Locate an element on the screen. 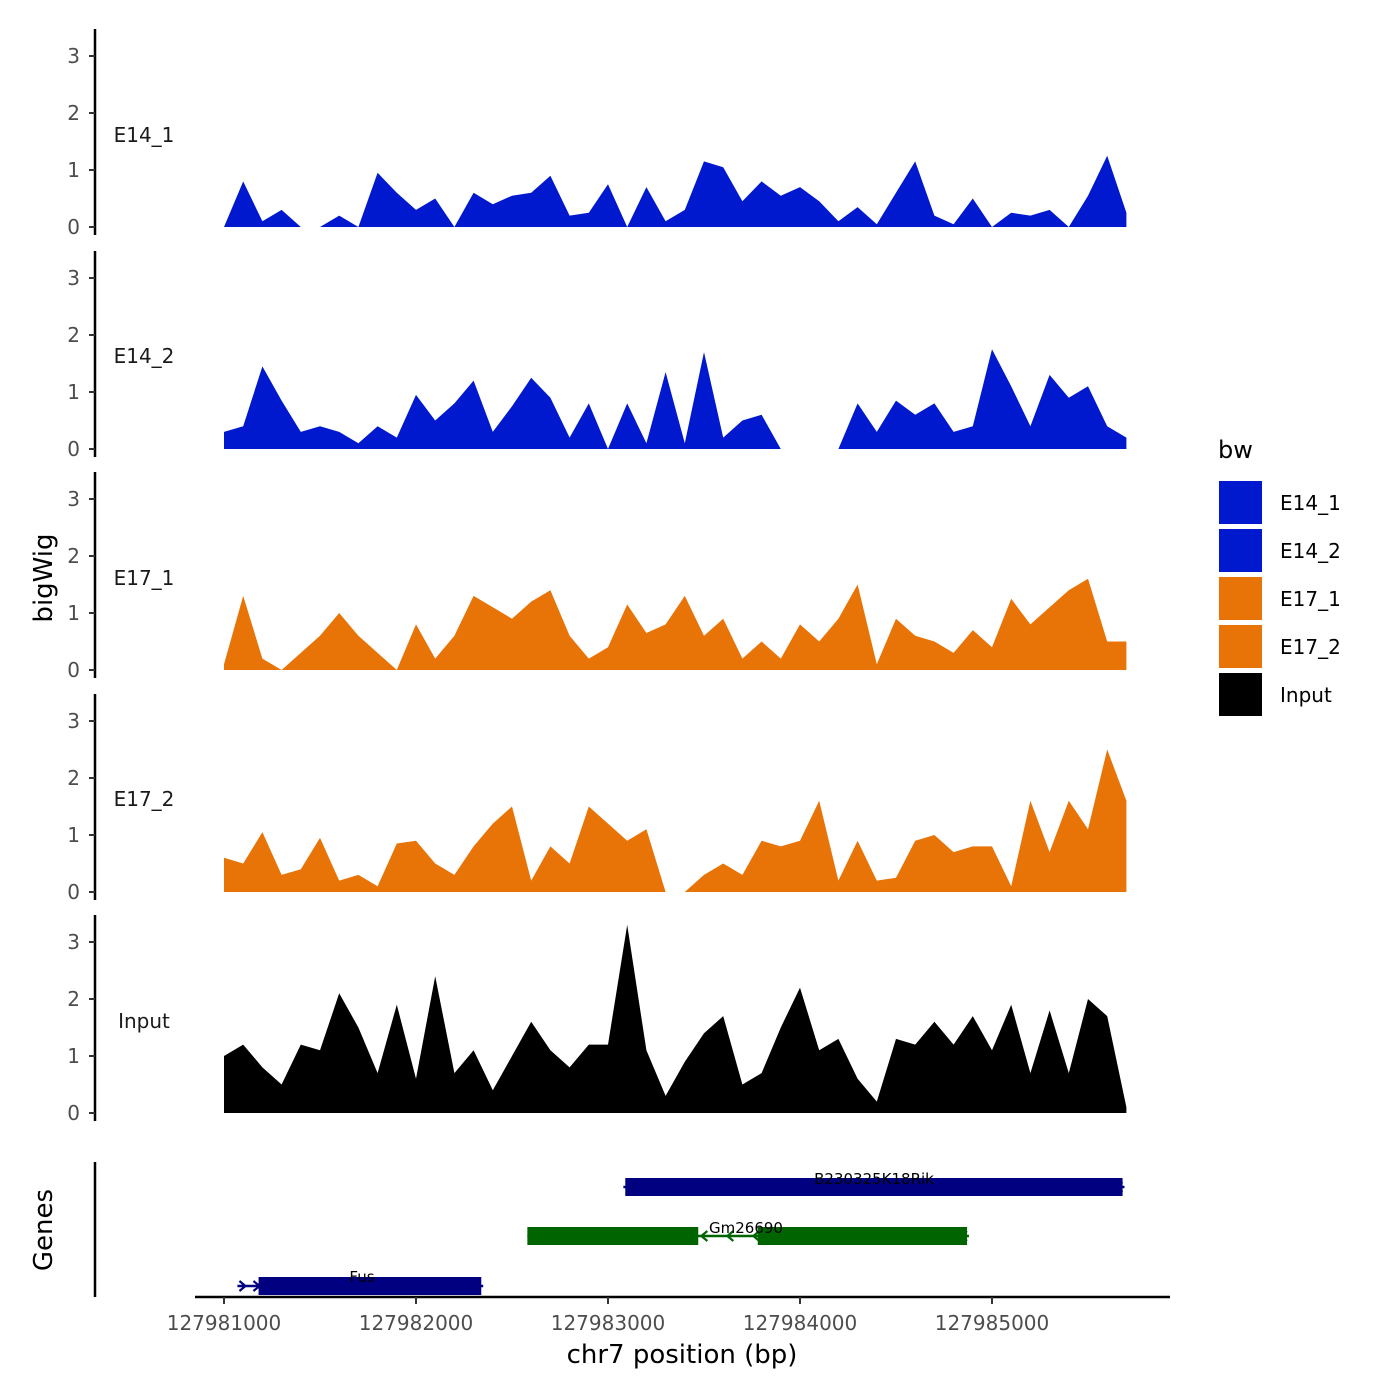 The width and height of the screenshot is (1400, 1400). legend: bw E14_1 E14_2 E17_1 E17_2 Input is located at coordinates (1279, 577).